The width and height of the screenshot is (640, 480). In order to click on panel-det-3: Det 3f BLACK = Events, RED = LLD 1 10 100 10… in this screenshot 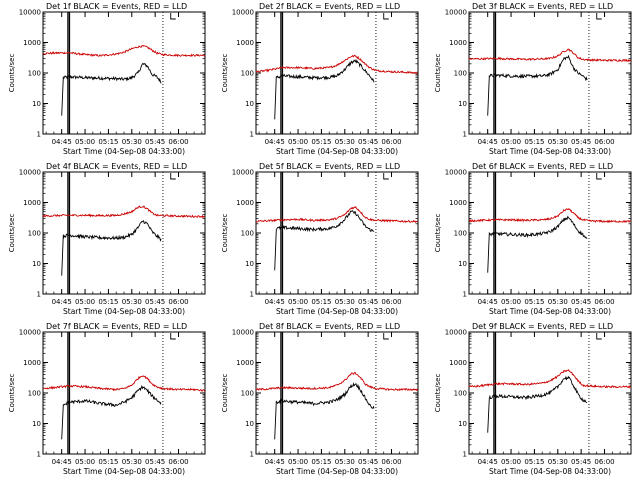, I will do `click(533, 79)`.